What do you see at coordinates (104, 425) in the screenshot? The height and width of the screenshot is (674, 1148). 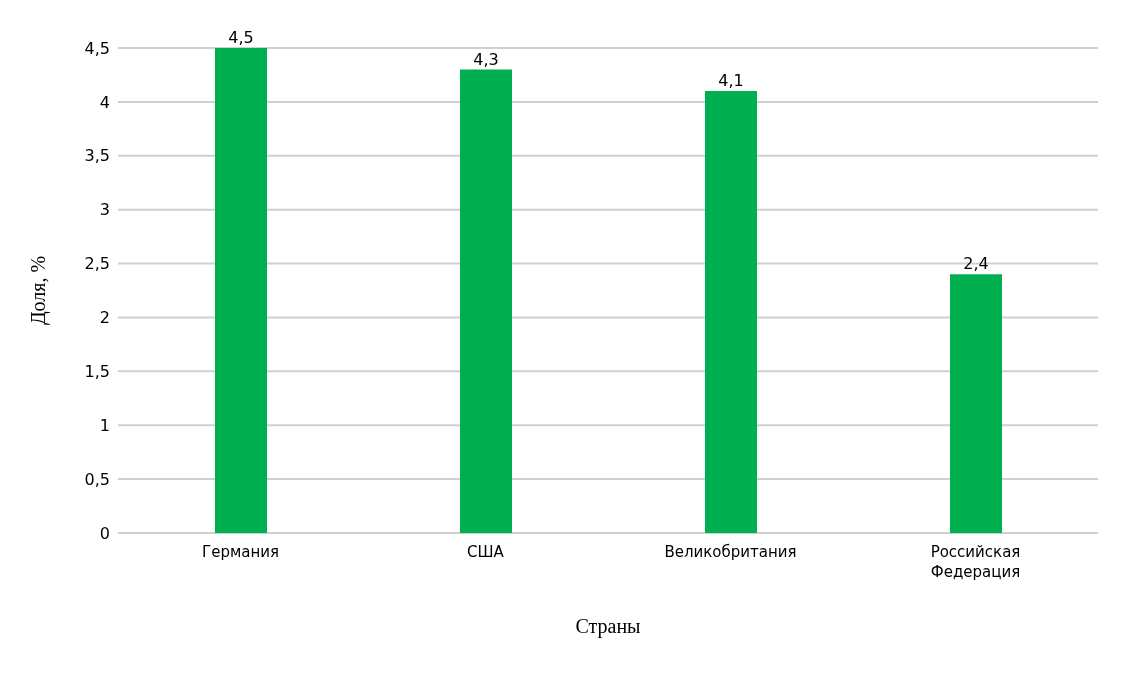 I see `y-tick-label: 1` at bounding box center [104, 425].